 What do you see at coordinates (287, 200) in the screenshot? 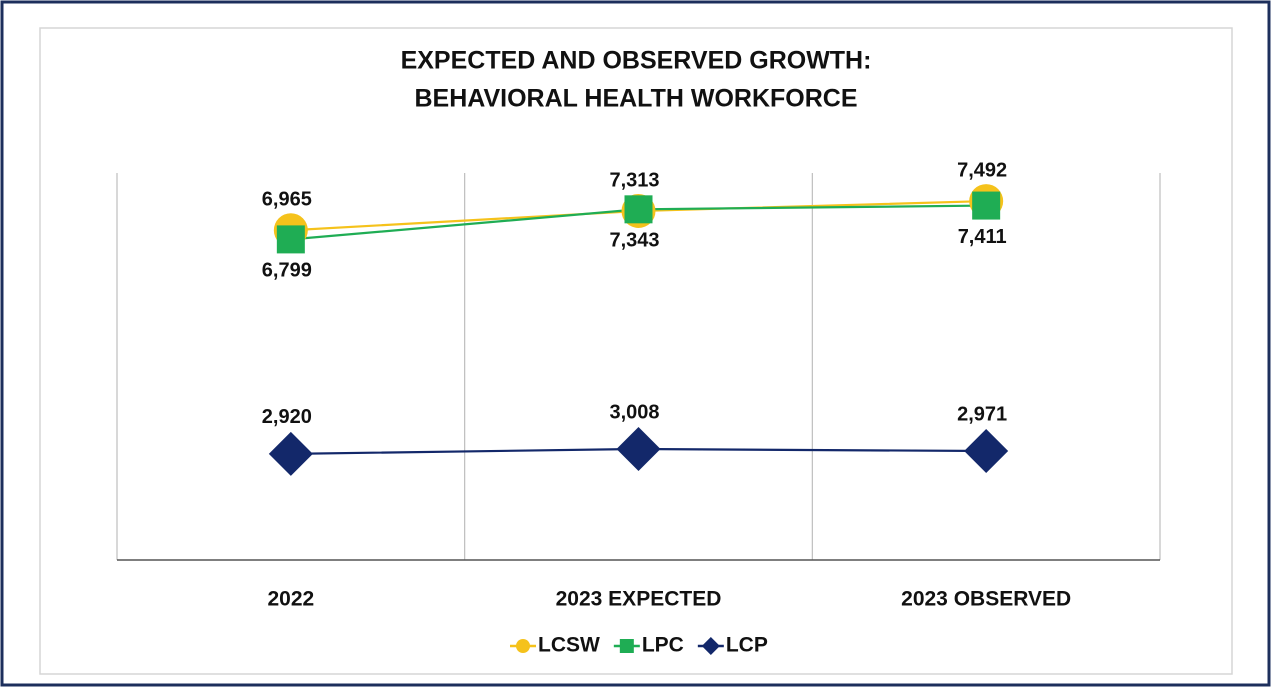
I see `data-label: 6,965` at bounding box center [287, 200].